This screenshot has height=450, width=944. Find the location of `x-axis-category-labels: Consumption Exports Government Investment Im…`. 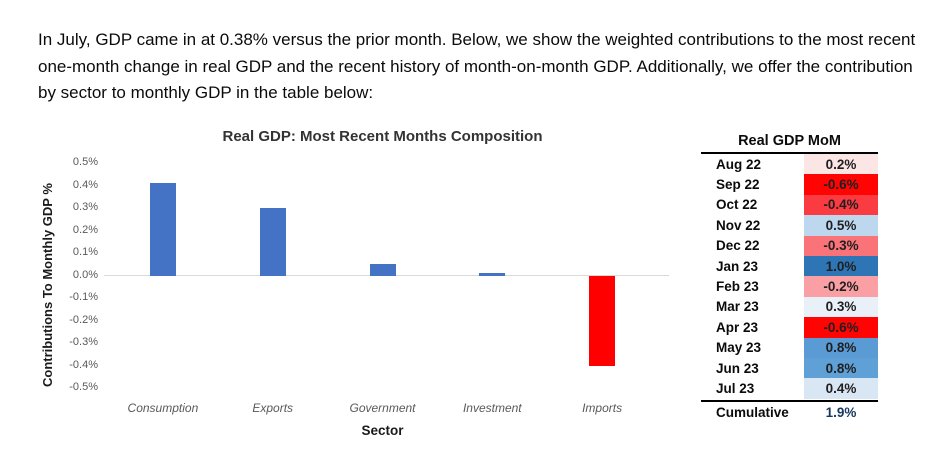

x-axis-category-labels: Consumption Exports Government Investment Im… is located at coordinates (382, 409).